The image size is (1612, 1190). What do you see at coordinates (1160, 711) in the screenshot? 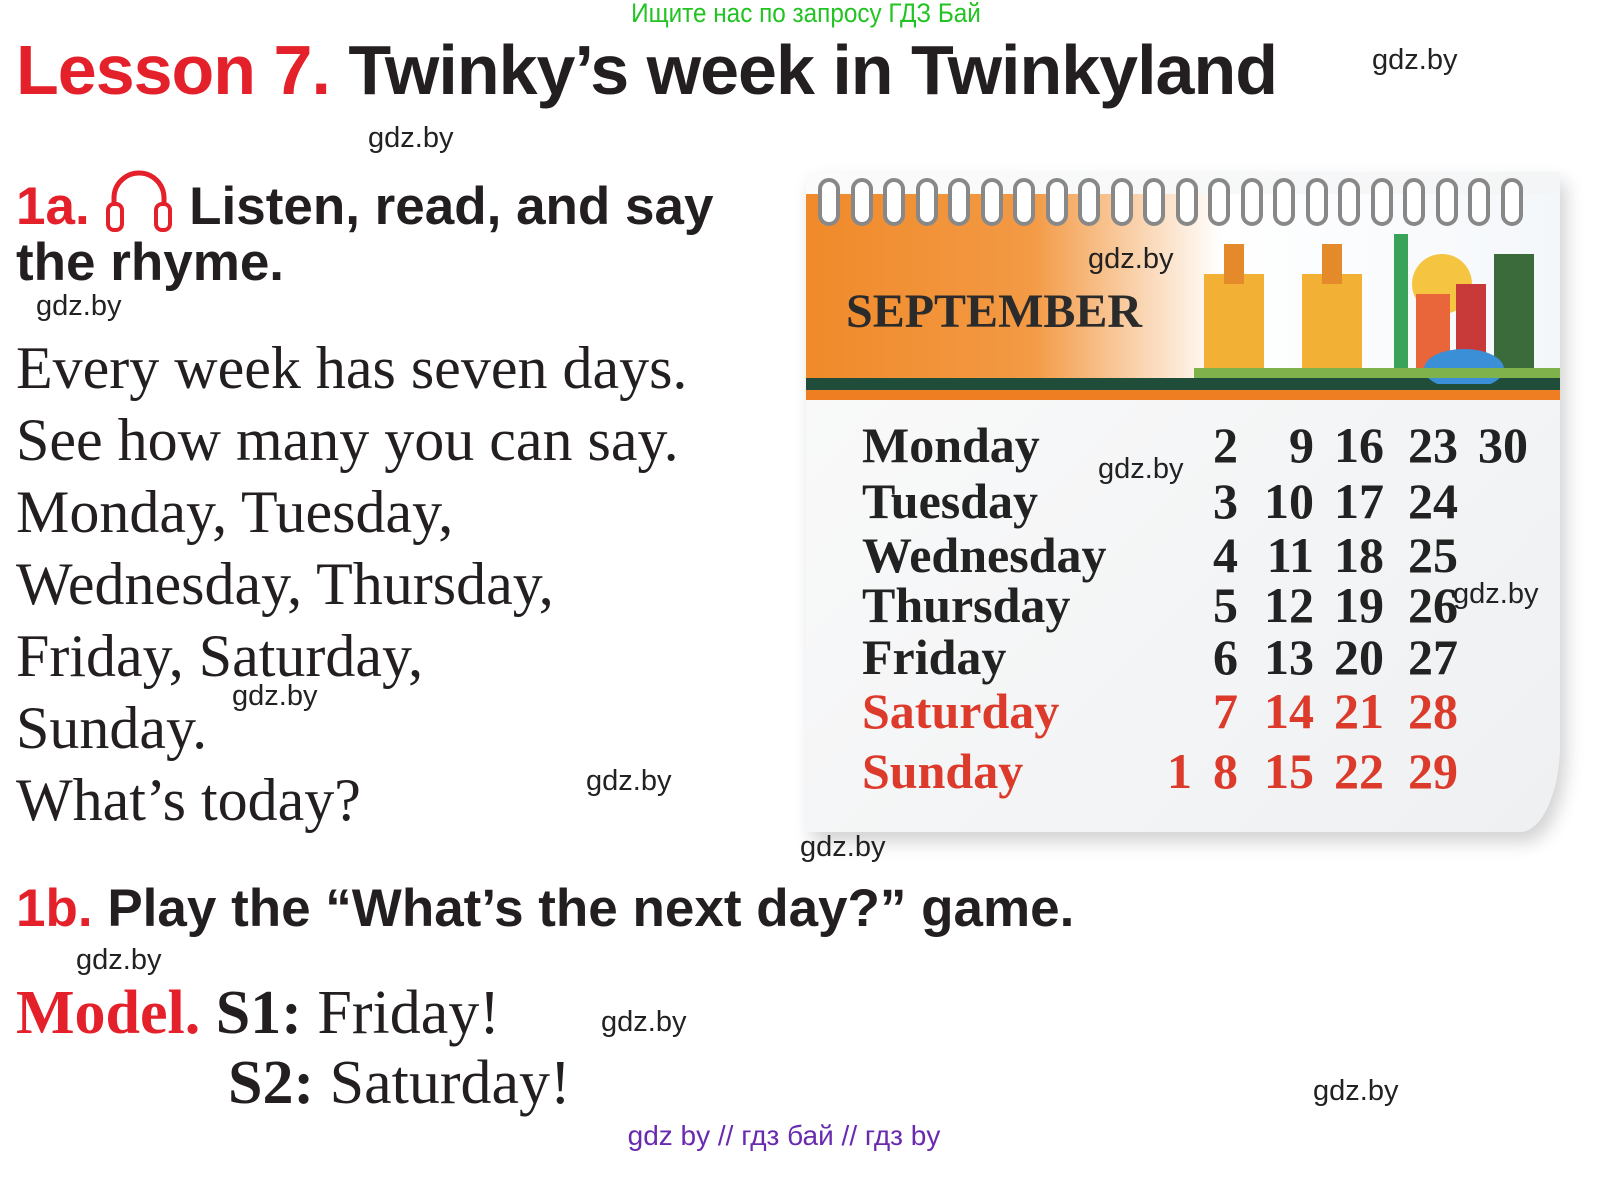
I see `calendar-row: Saturday 7 14 21 28` at bounding box center [1160, 711].